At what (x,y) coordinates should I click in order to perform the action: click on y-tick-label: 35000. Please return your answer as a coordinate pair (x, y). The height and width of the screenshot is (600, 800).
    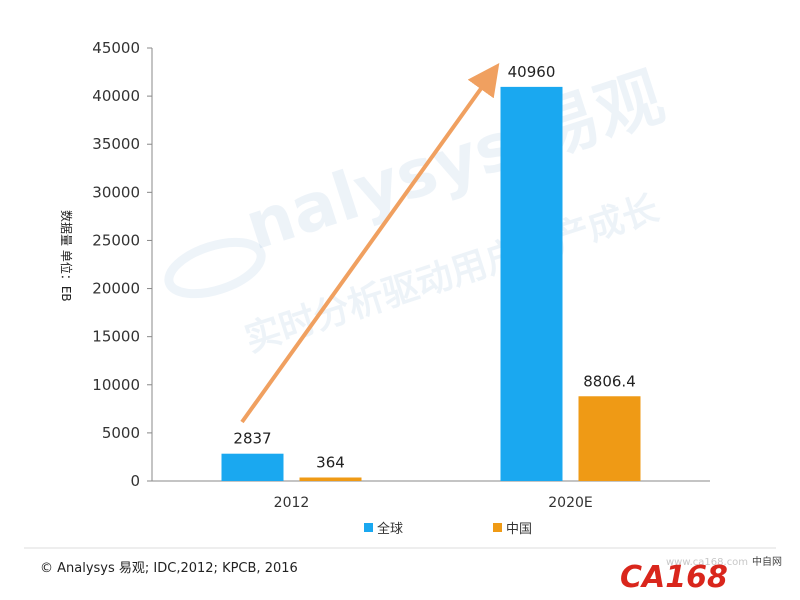
    Looking at the image, I should click on (116, 144).